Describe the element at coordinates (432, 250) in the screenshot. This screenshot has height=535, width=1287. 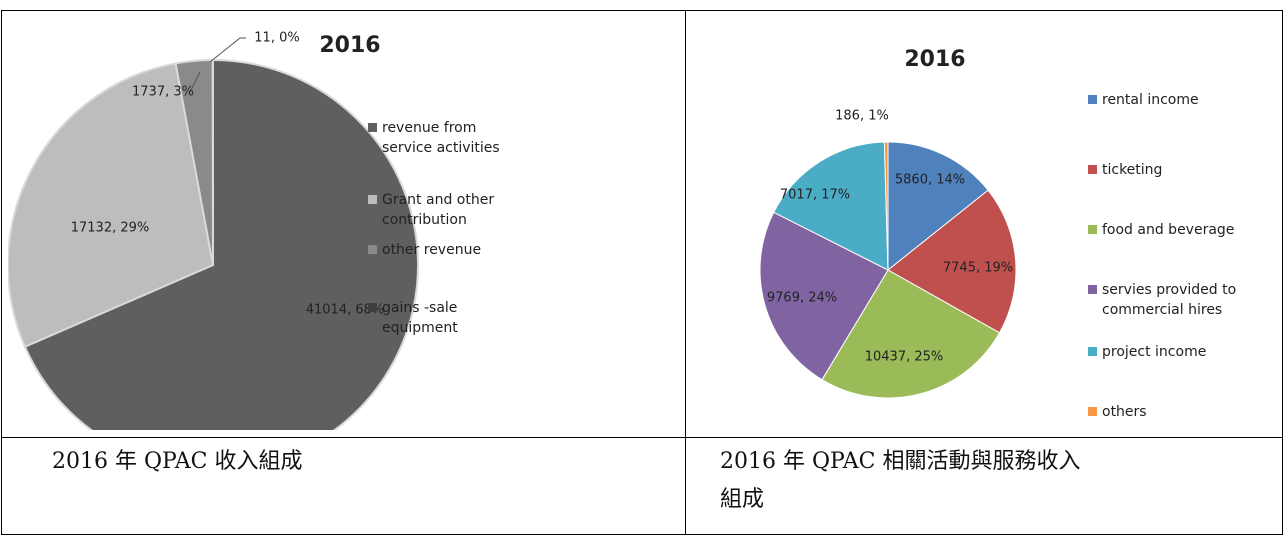
I see `legend-label: other revenue` at that location.